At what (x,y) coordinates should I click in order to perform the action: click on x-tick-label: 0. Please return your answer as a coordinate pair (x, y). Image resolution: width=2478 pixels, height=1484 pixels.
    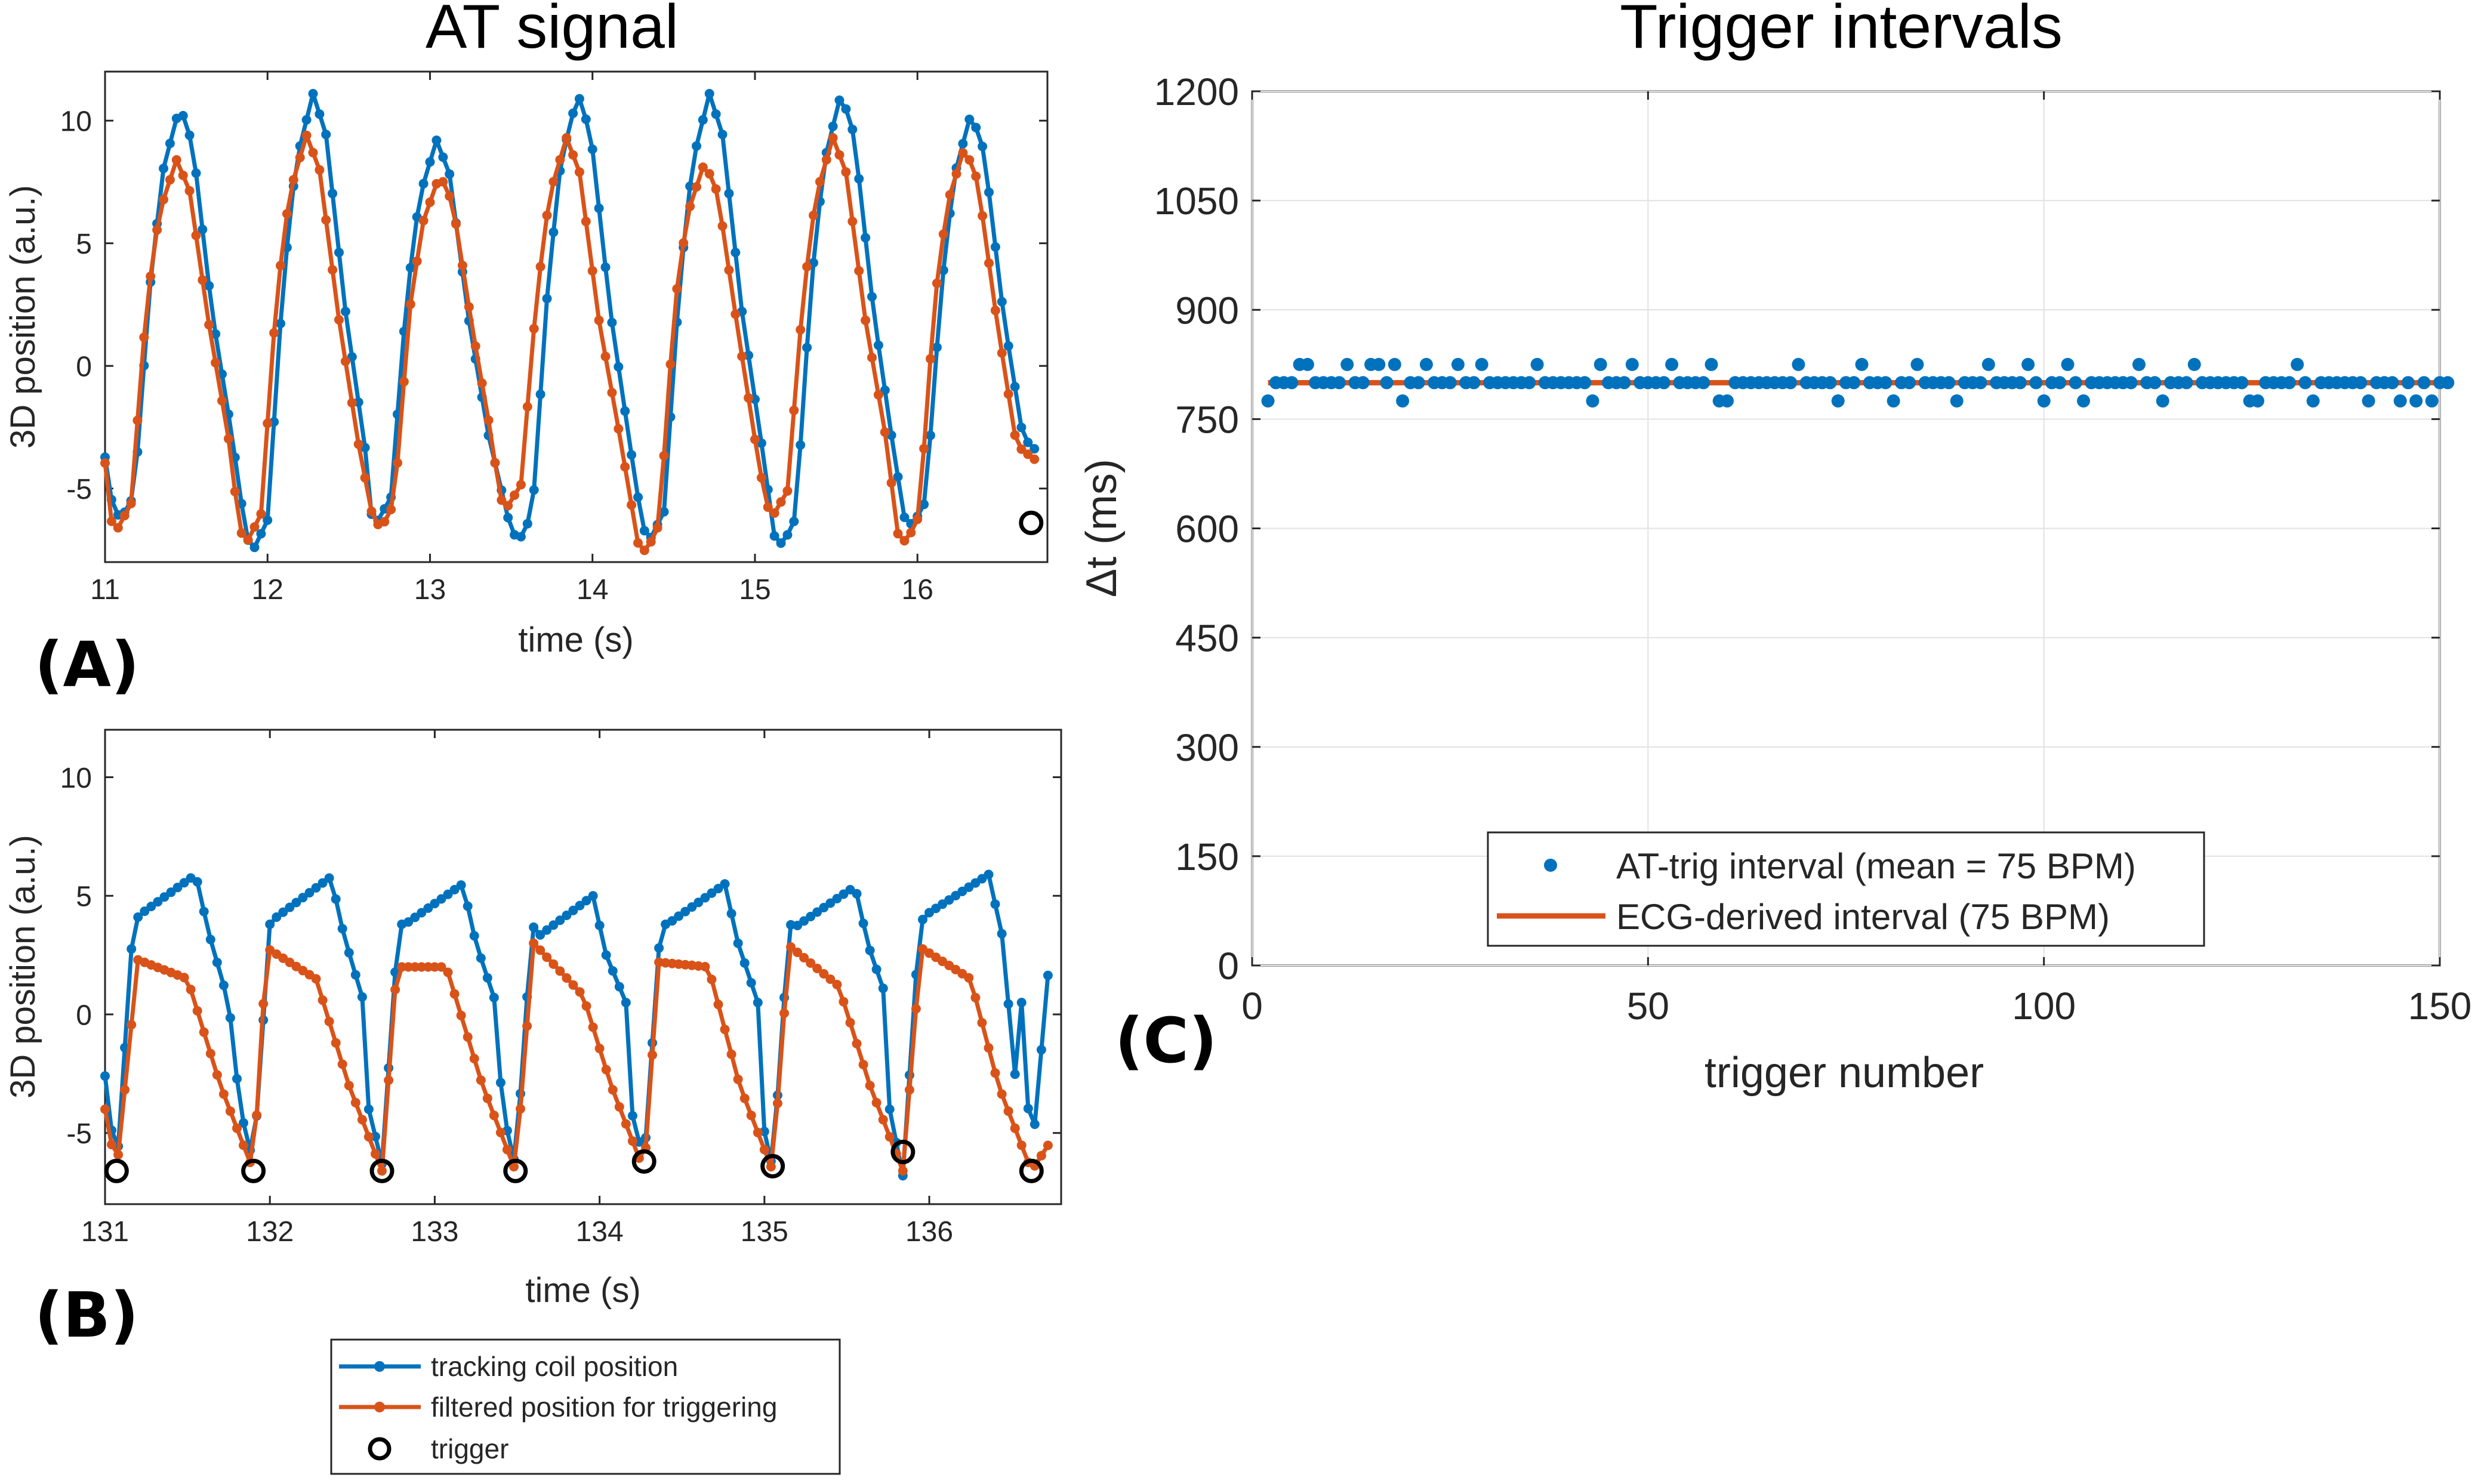
    Looking at the image, I should click on (1252, 1007).